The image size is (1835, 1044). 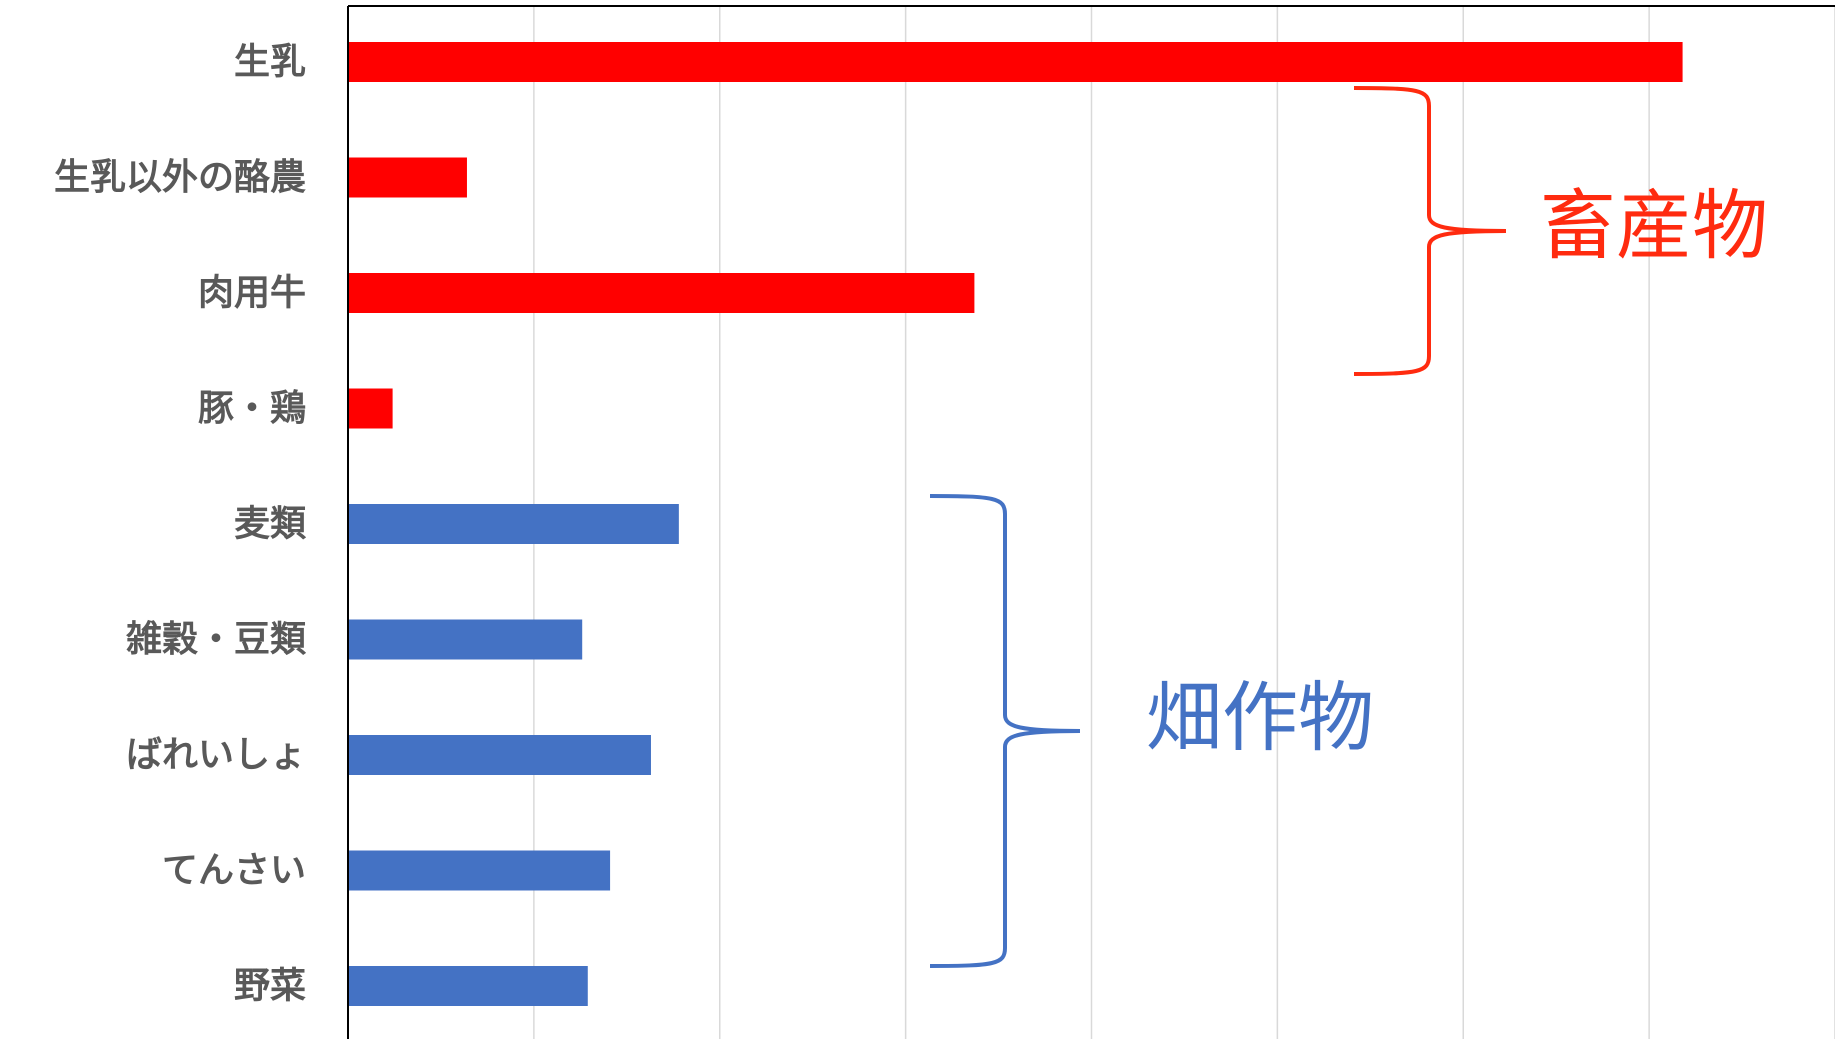 I want to click on category-label: 生乳以外の酪農, so click(x=180, y=177).